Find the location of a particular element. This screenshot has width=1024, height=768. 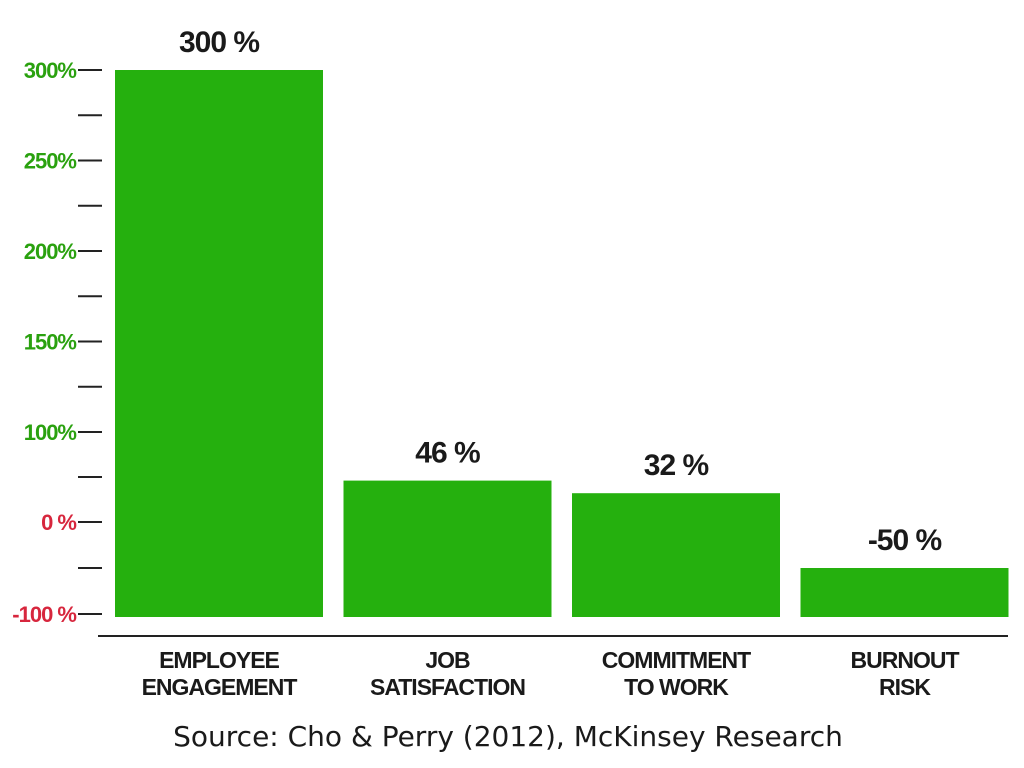

y-tick-label: -100 % is located at coordinates (44, 614).